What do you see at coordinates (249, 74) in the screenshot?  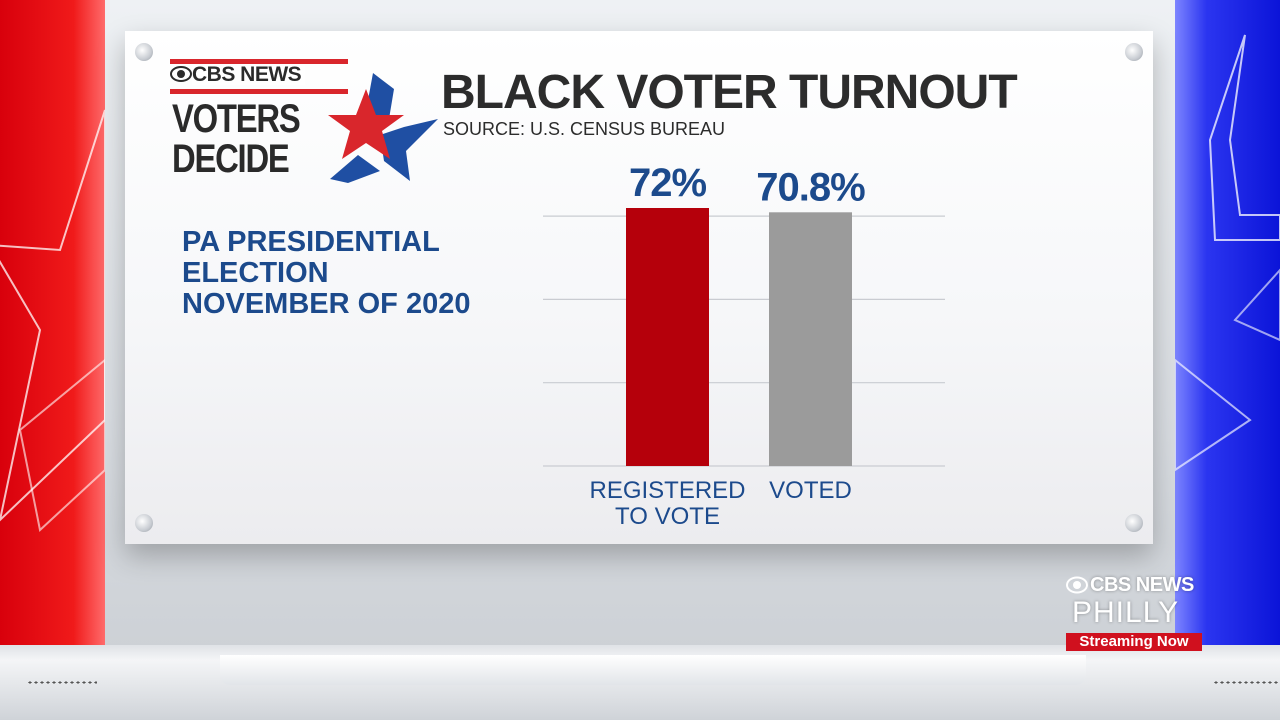 I see `logo-network-text: CBS NEWS` at bounding box center [249, 74].